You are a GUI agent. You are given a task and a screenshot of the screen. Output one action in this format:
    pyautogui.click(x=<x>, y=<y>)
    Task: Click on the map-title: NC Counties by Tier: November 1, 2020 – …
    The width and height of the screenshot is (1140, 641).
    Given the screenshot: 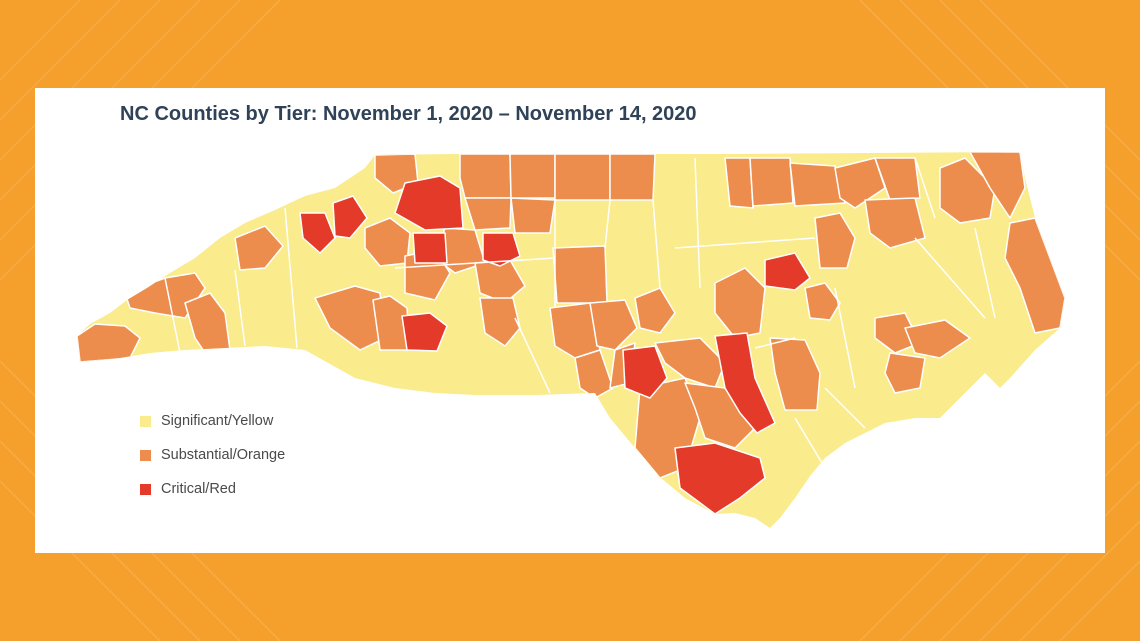 What is the action you would take?
    pyautogui.click(x=408, y=114)
    